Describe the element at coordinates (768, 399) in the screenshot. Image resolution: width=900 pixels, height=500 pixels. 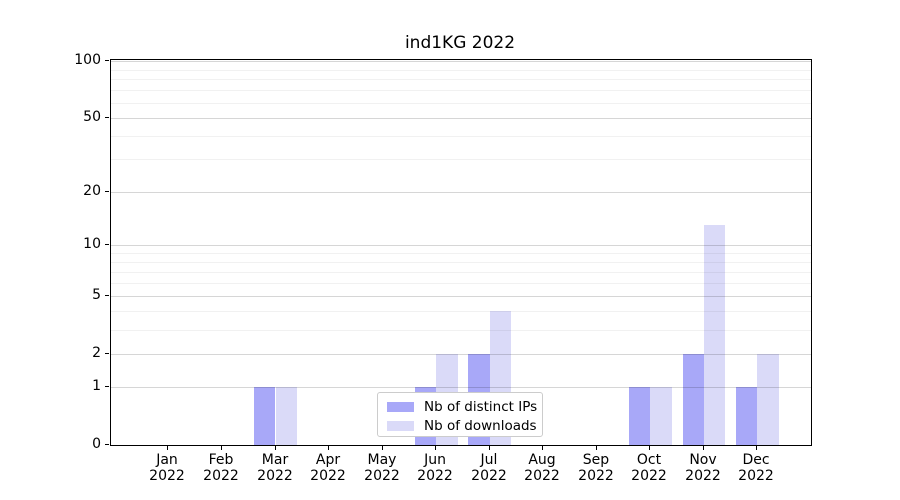
I see `bar-downloads-dec` at that location.